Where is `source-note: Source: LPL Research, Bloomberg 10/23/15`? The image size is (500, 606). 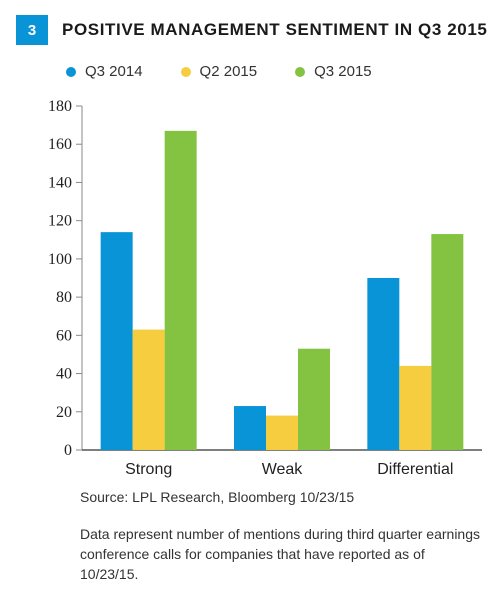 source-note: Source: LPL Research, Bloomberg 10/23/15 is located at coordinates (217, 497).